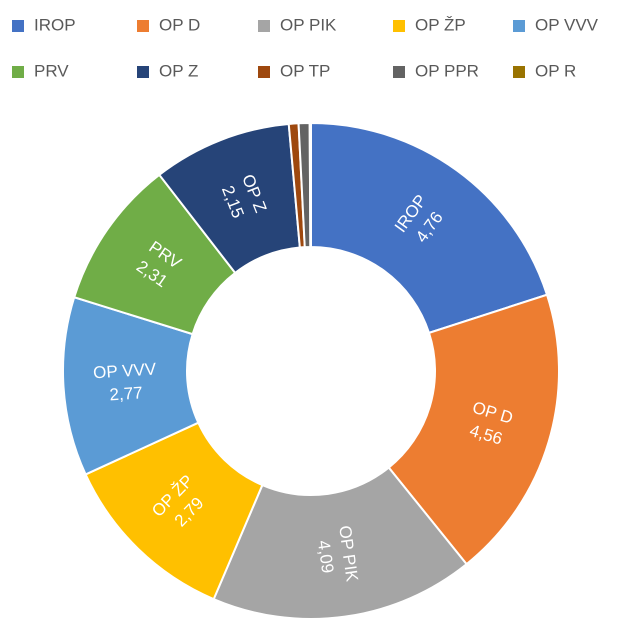  I want to click on legend-label: IROP, so click(55, 24).